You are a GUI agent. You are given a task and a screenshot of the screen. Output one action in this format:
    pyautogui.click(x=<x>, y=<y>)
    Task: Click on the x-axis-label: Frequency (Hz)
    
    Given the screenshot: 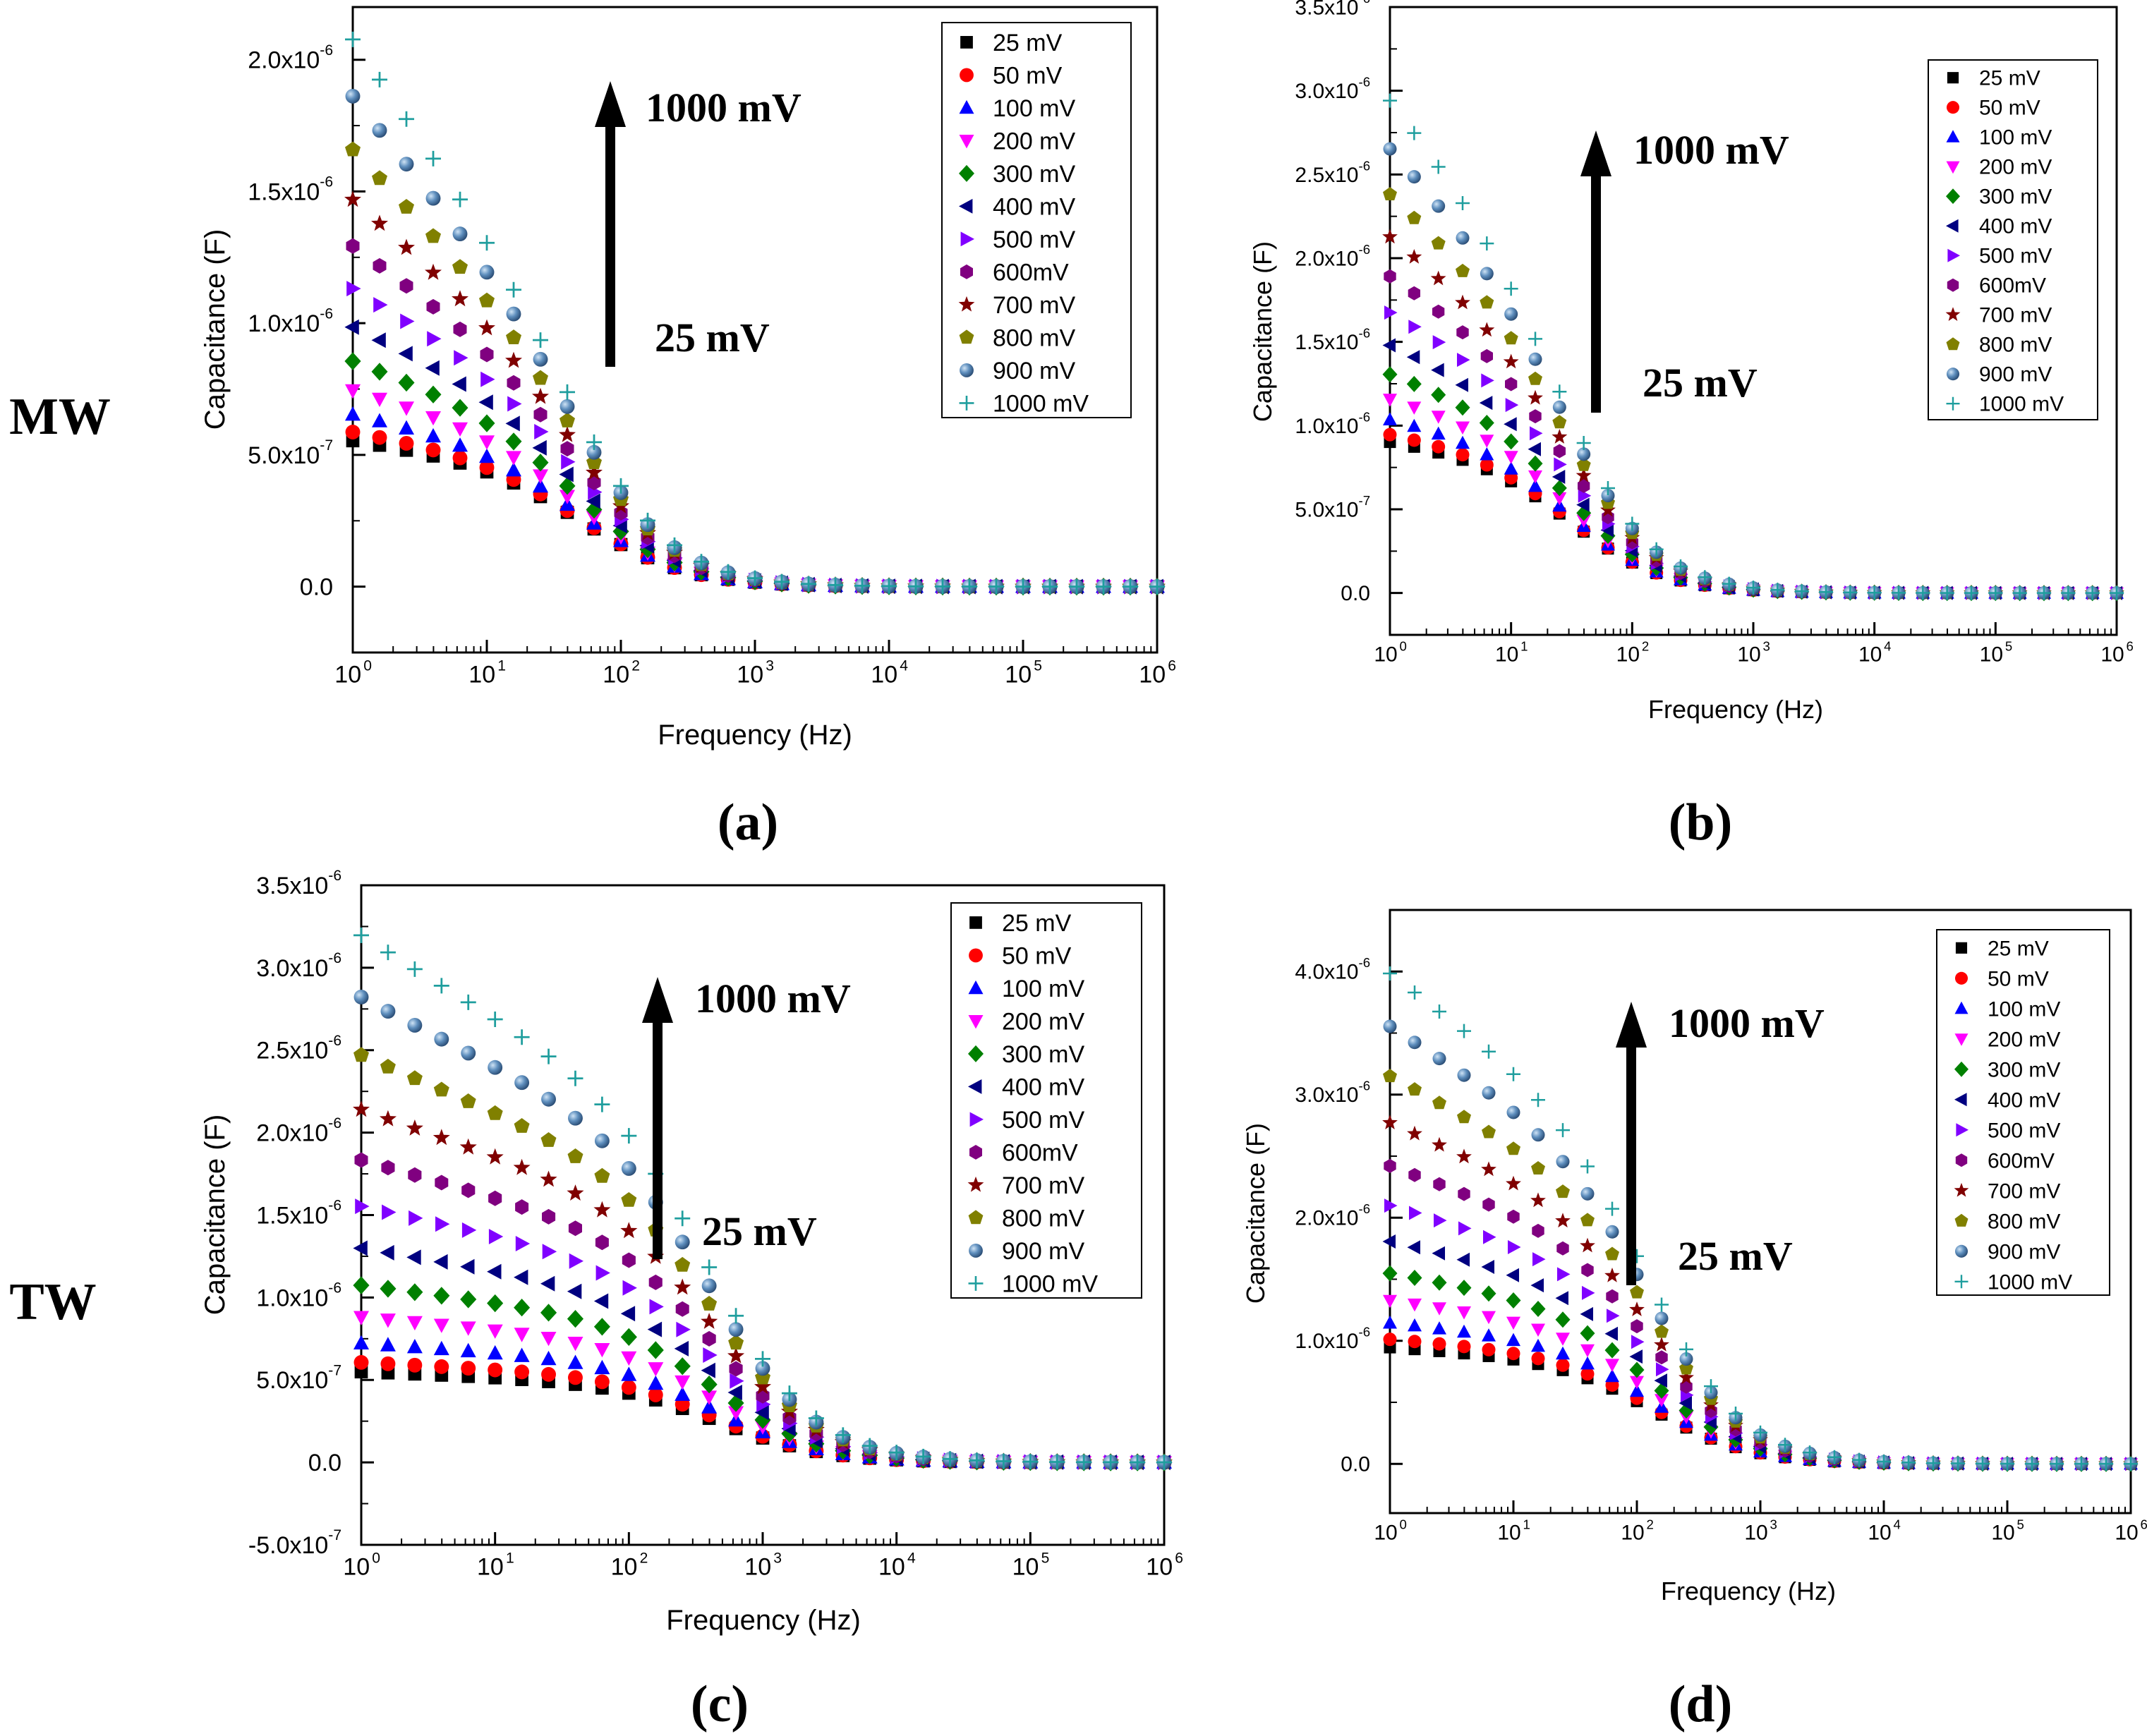 What is the action you would take?
    pyautogui.click(x=1748, y=1591)
    